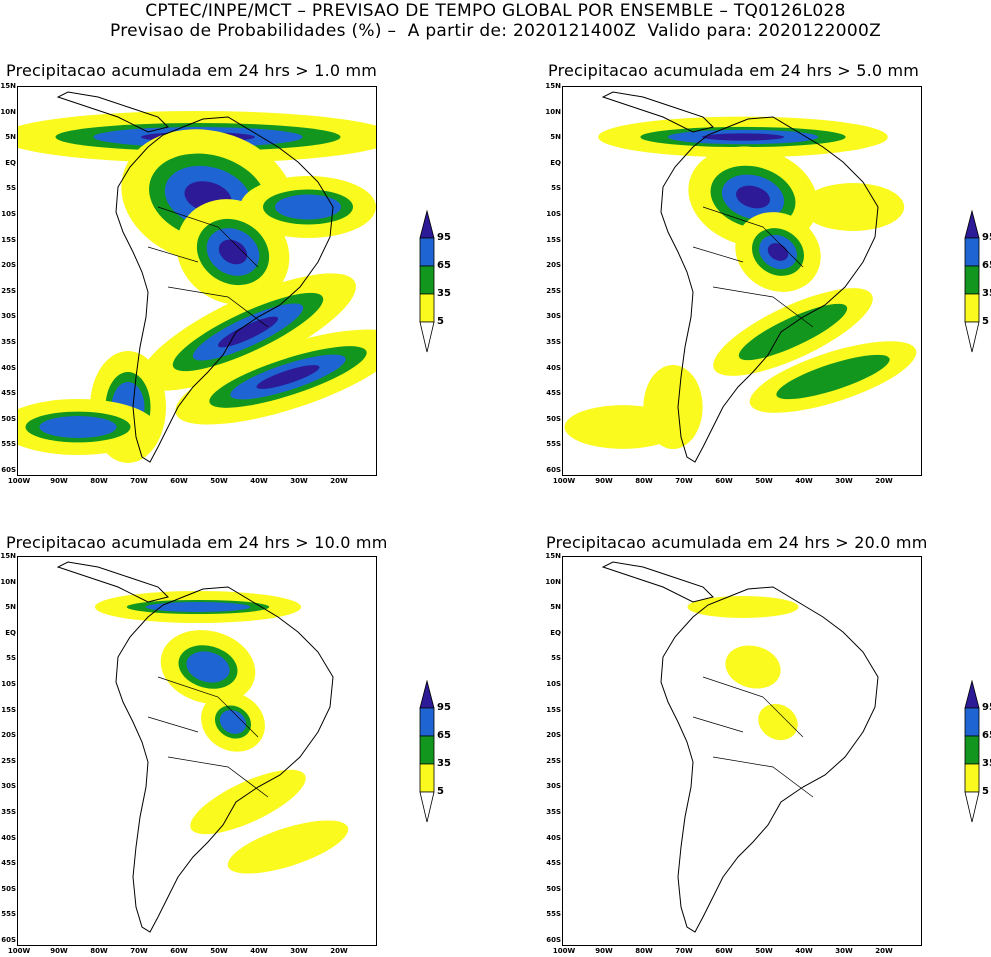 The width and height of the screenshot is (991, 957). Describe the element at coordinates (742, 751) in the screenshot. I see `map-panel-20mm` at that location.